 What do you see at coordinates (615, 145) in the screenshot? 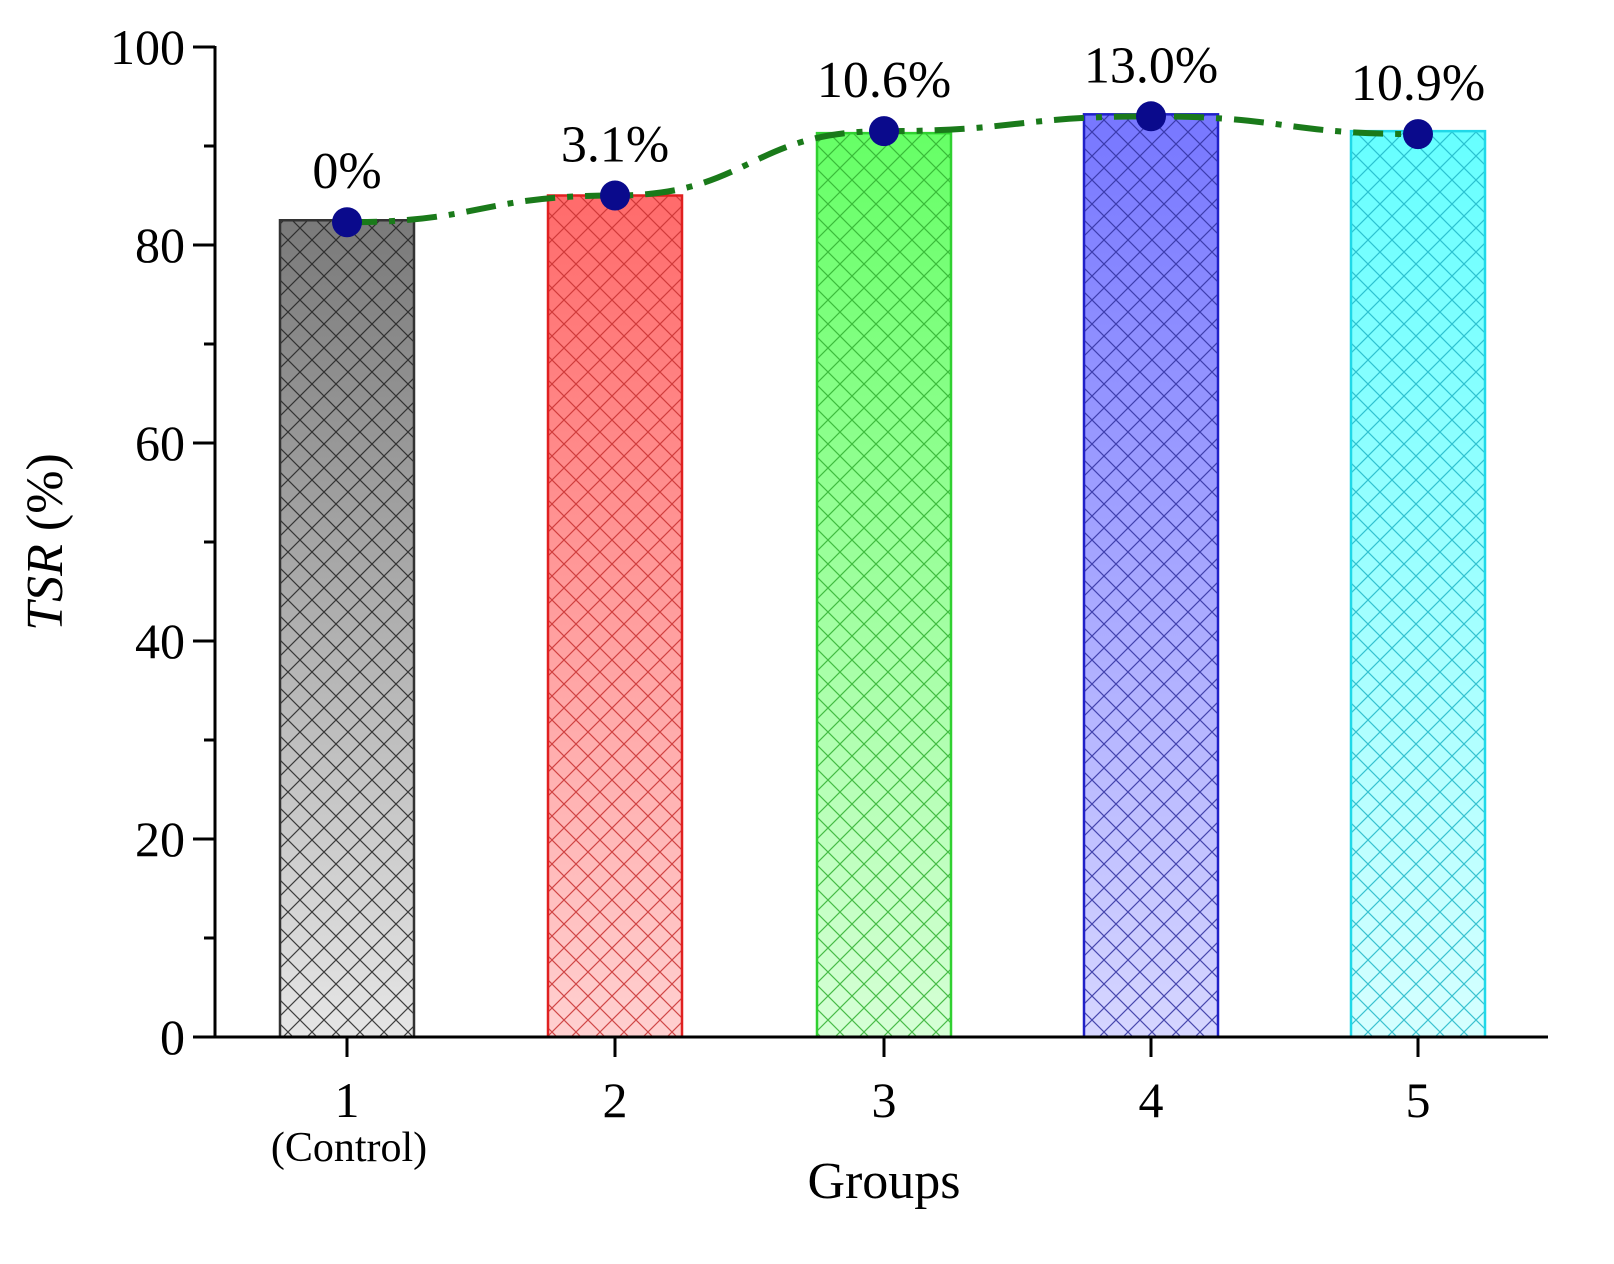
I see `data-label: 3.1%` at bounding box center [615, 145].